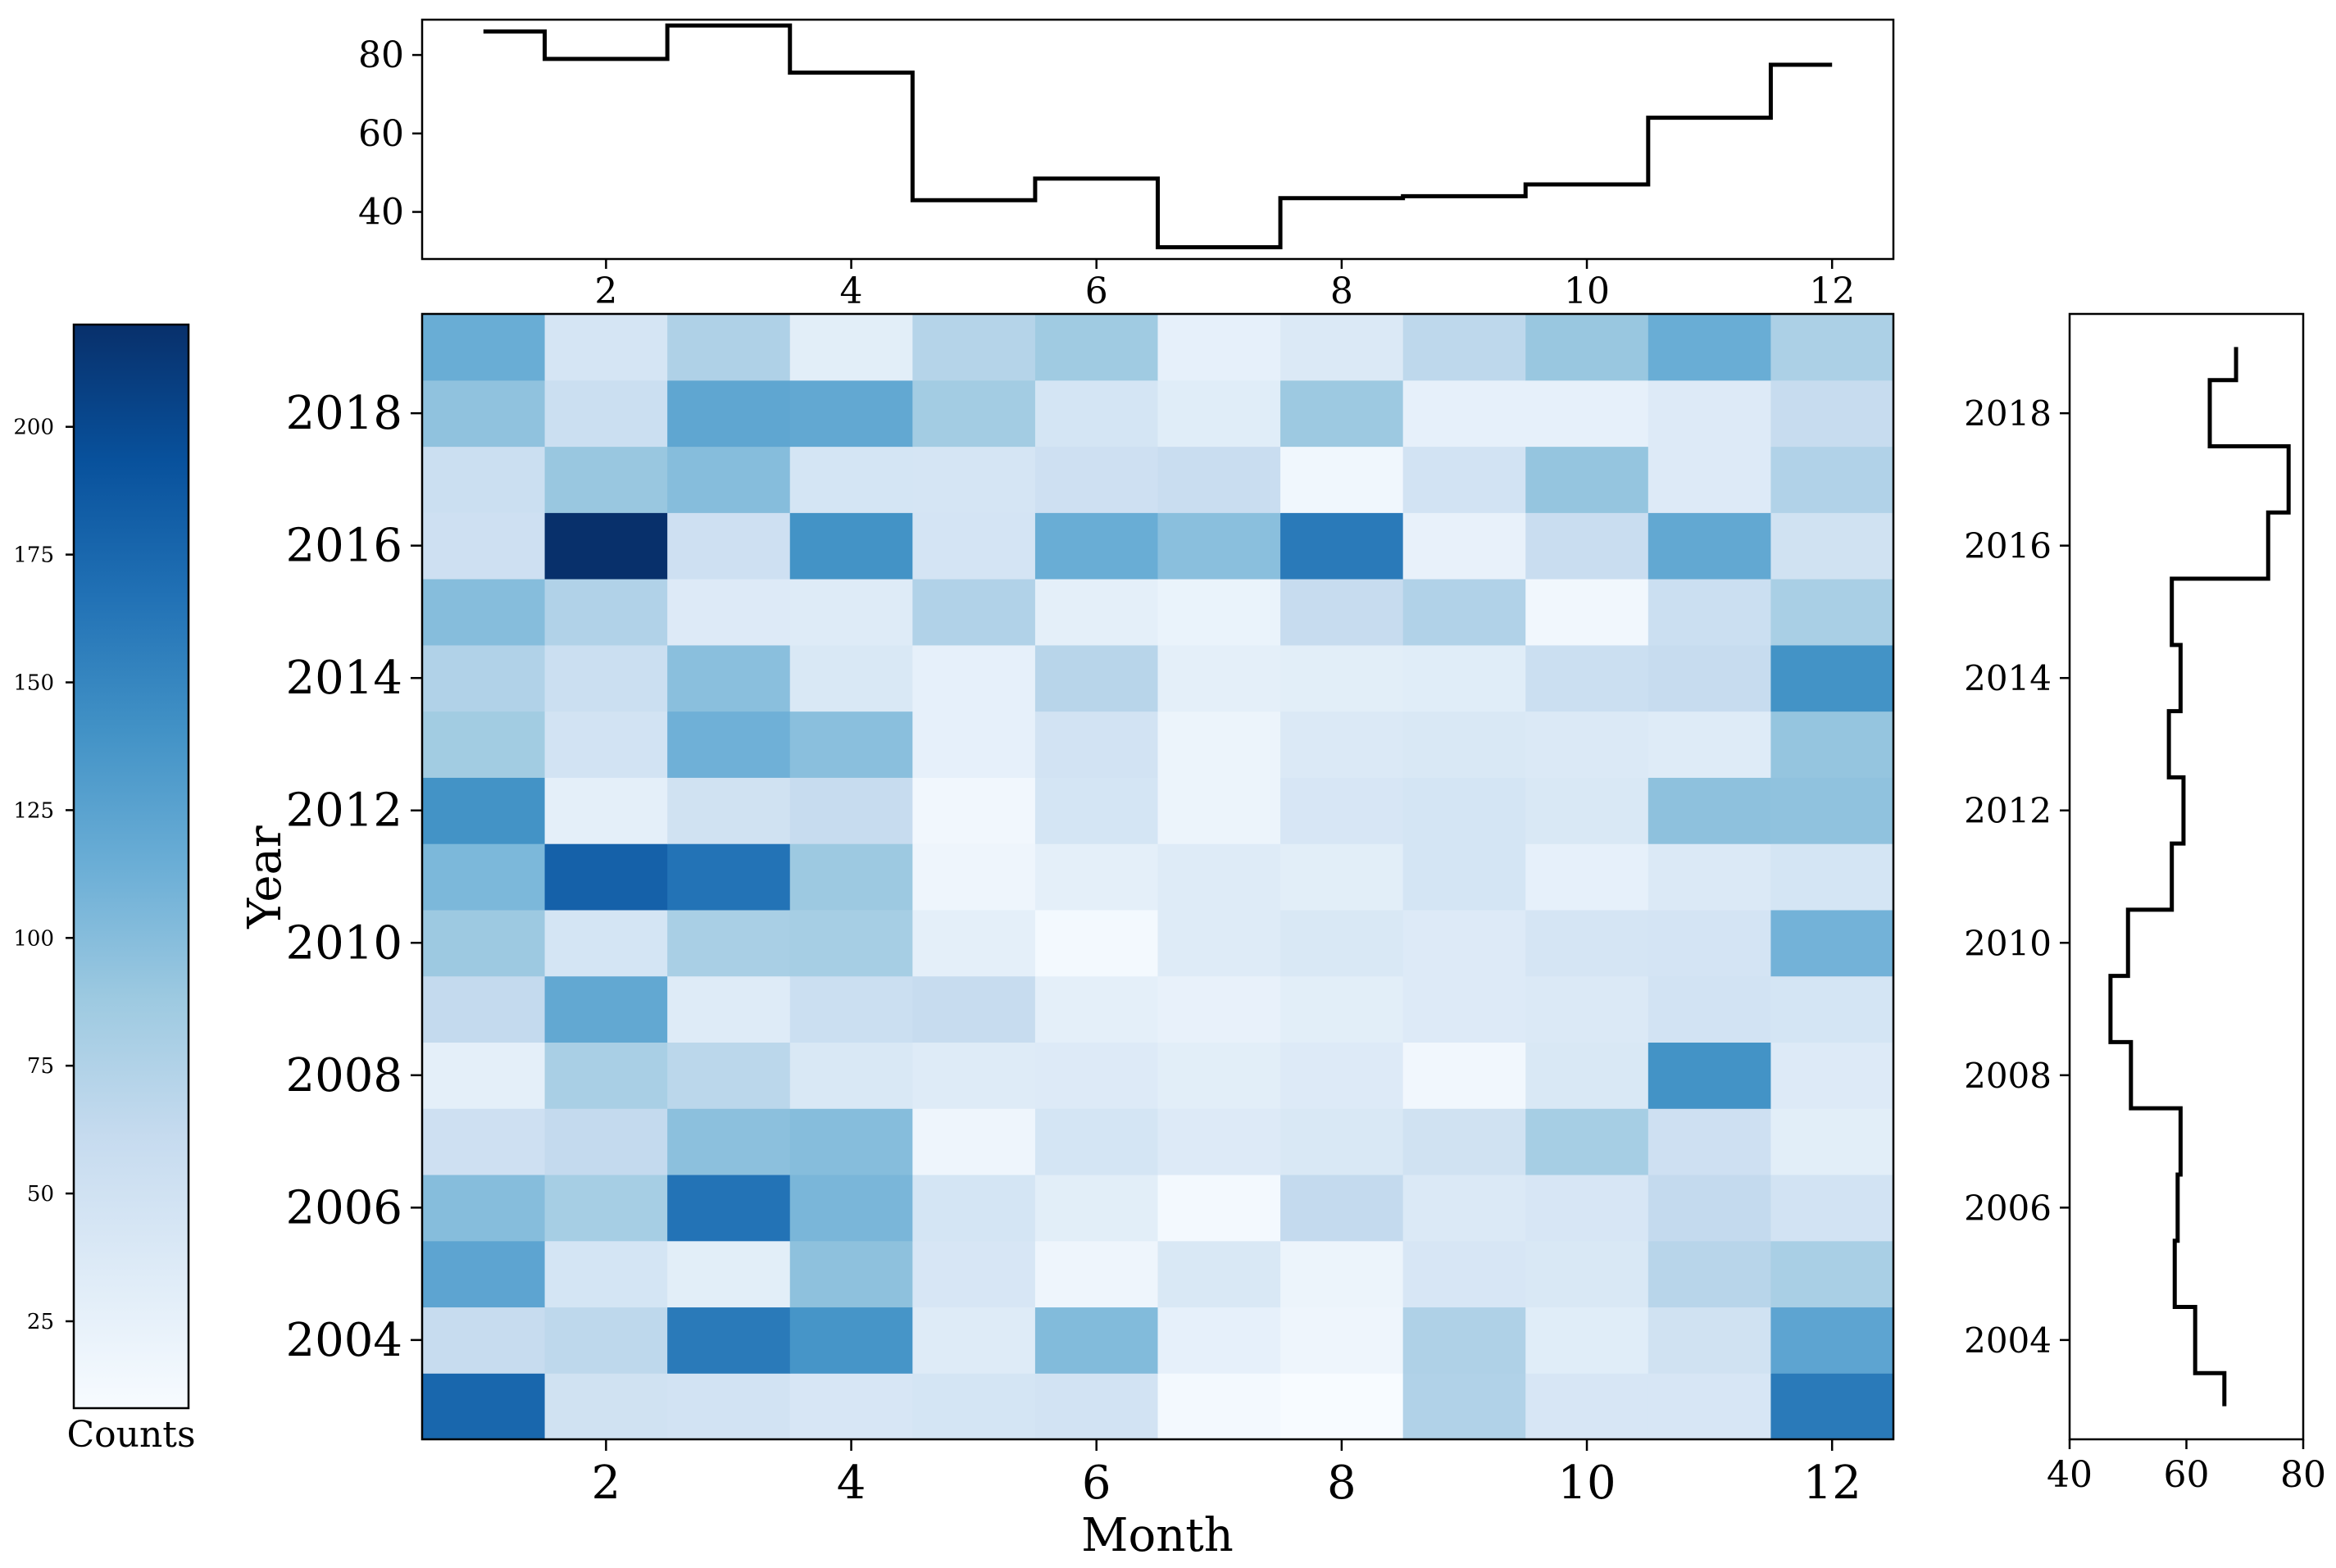 The width and height of the screenshot is (2336, 1568). I want to click on colorbar: 25 50 75 100 125 150 175 200 Counts, so click(104, 889).